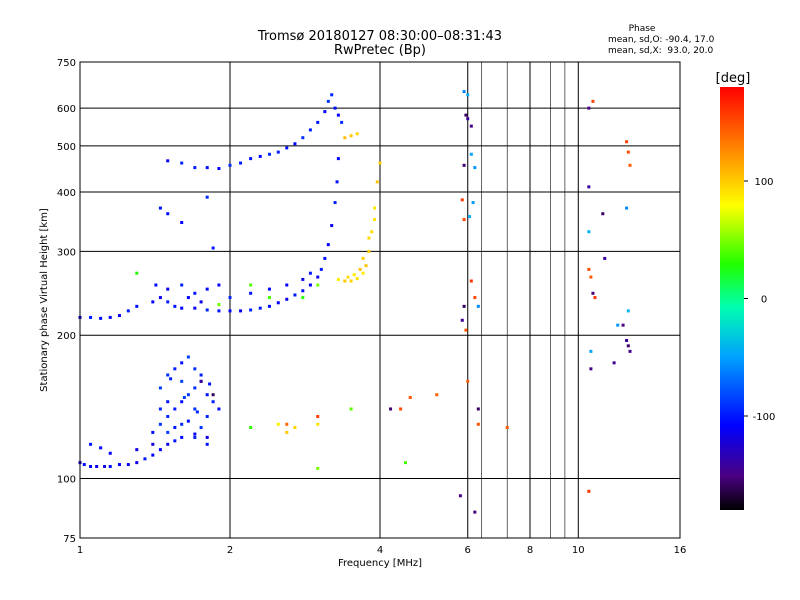 The width and height of the screenshot is (800, 600). I want to click on y-tick-label: 600, so click(66, 109).